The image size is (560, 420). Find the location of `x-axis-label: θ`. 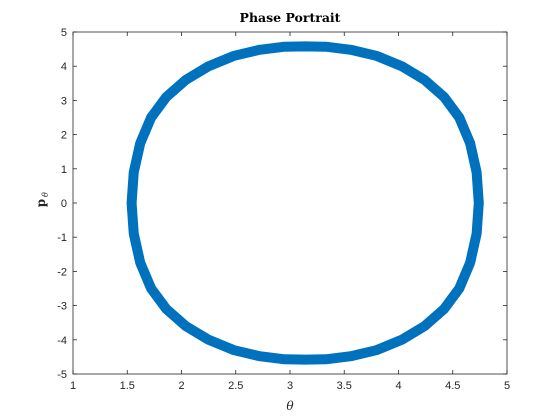

x-axis-label: θ is located at coordinates (290, 406).